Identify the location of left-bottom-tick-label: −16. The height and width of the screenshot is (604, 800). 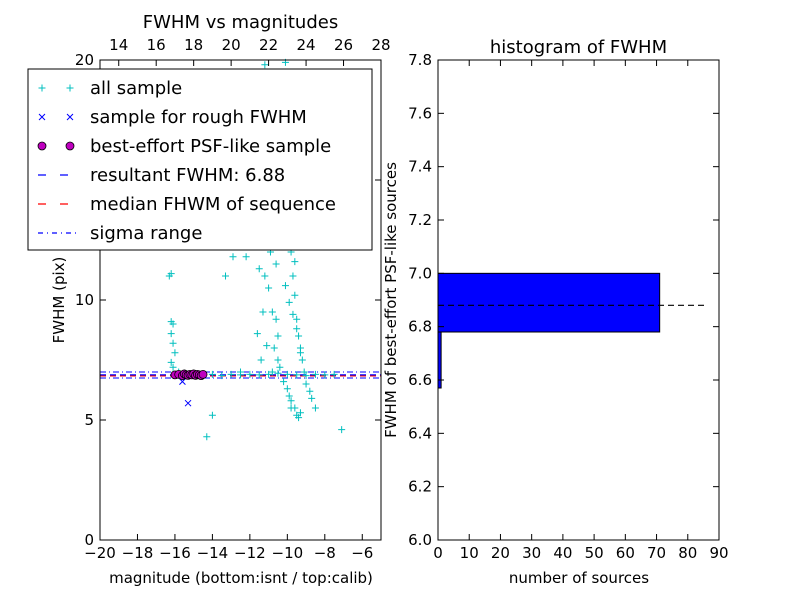
(175, 553).